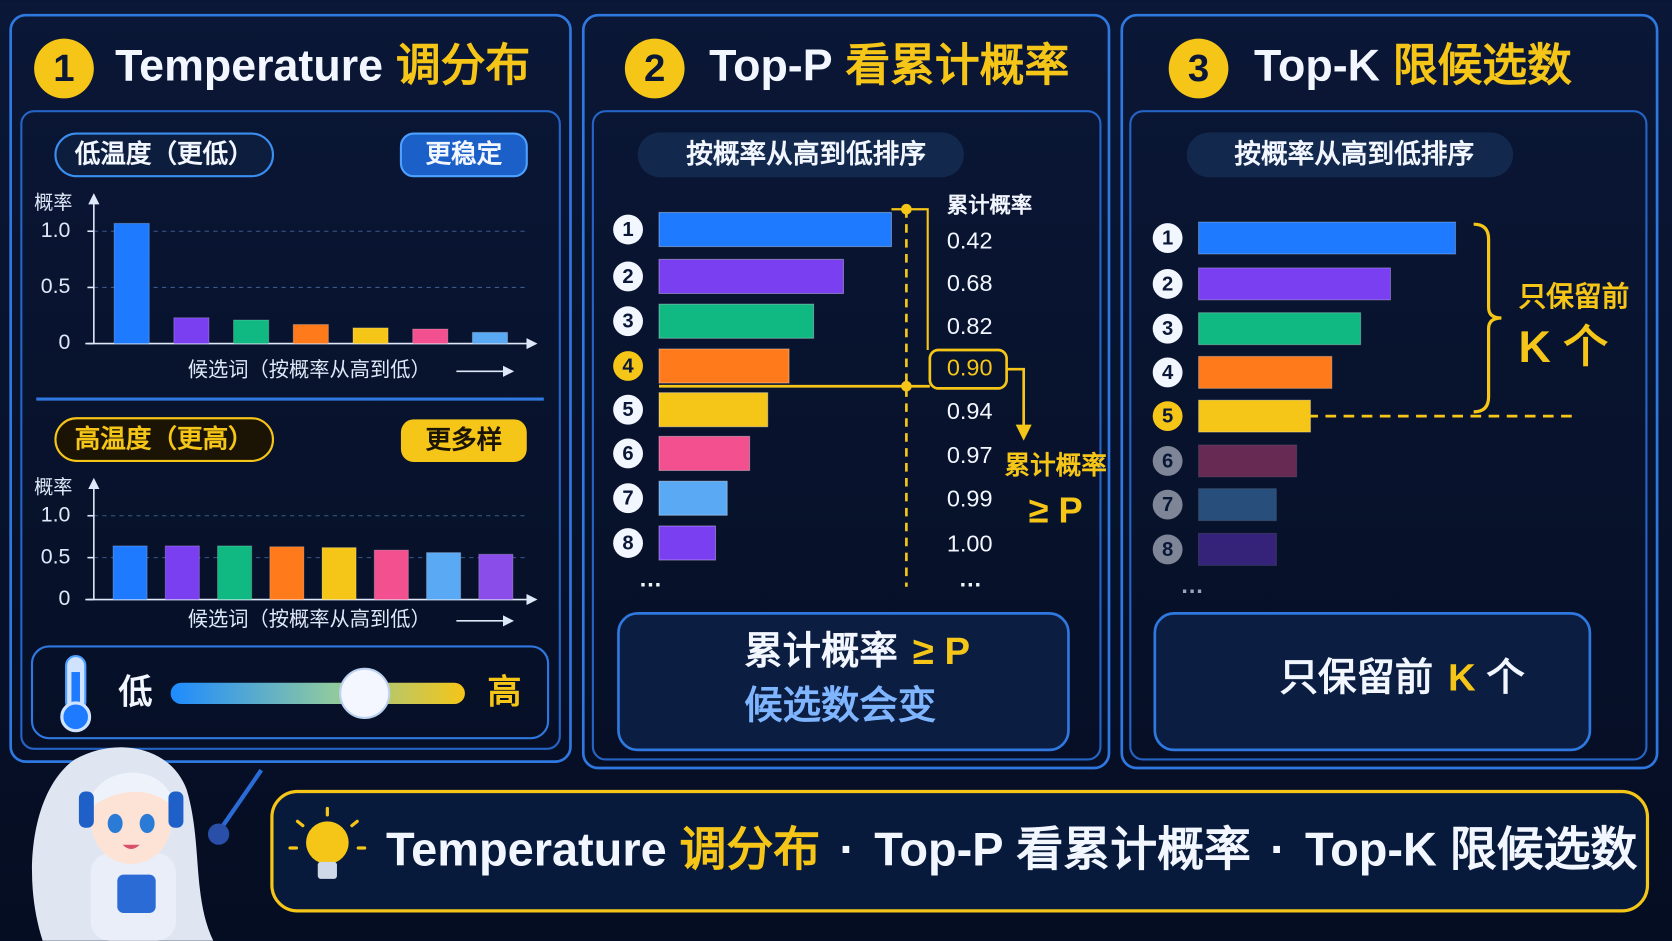 The width and height of the screenshot is (1672, 941). I want to click on summary-part: 只保留前, so click(1357, 678).